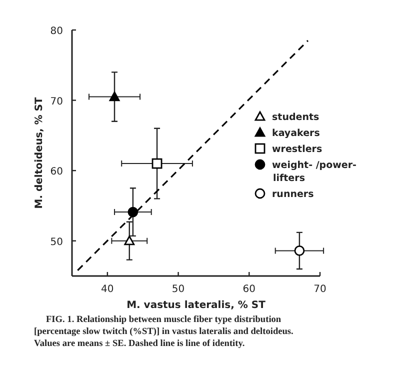  What do you see at coordinates (320, 289) in the screenshot?
I see `x-tick-label: 70` at bounding box center [320, 289].